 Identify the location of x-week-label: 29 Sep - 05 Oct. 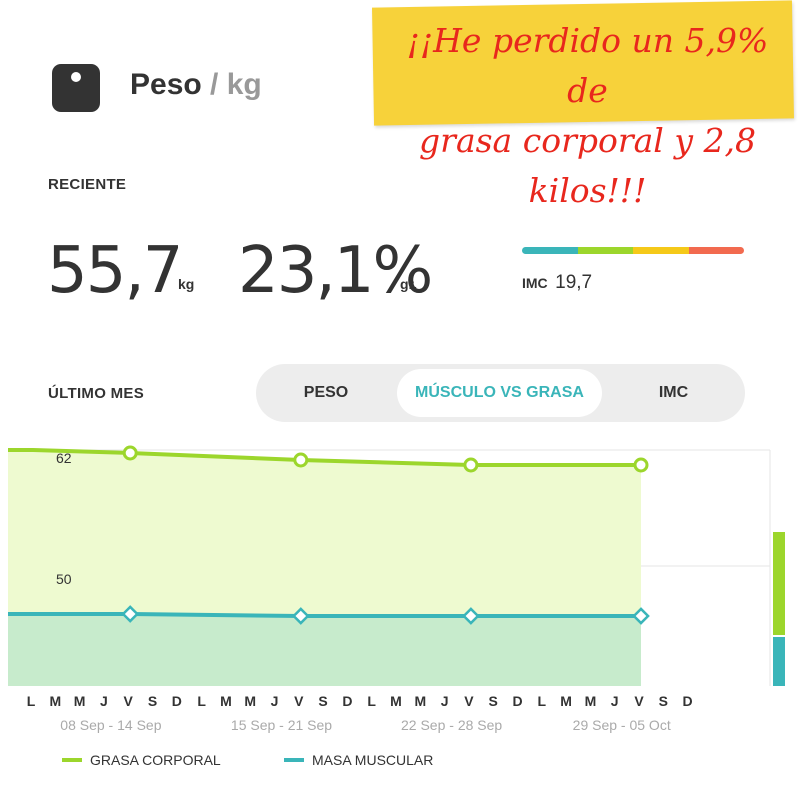
(622, 725).